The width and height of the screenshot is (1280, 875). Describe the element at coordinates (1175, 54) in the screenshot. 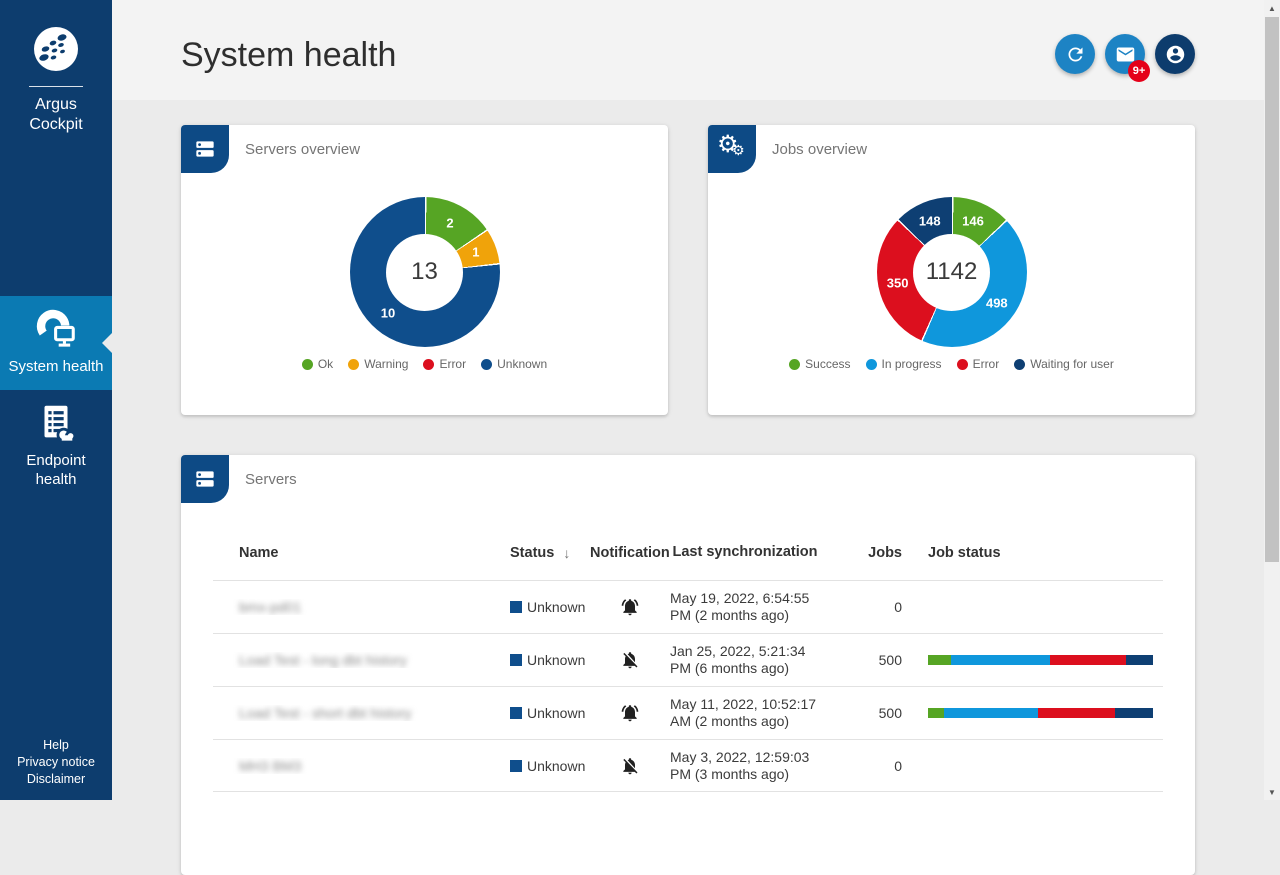

I see `account-button` at that location.